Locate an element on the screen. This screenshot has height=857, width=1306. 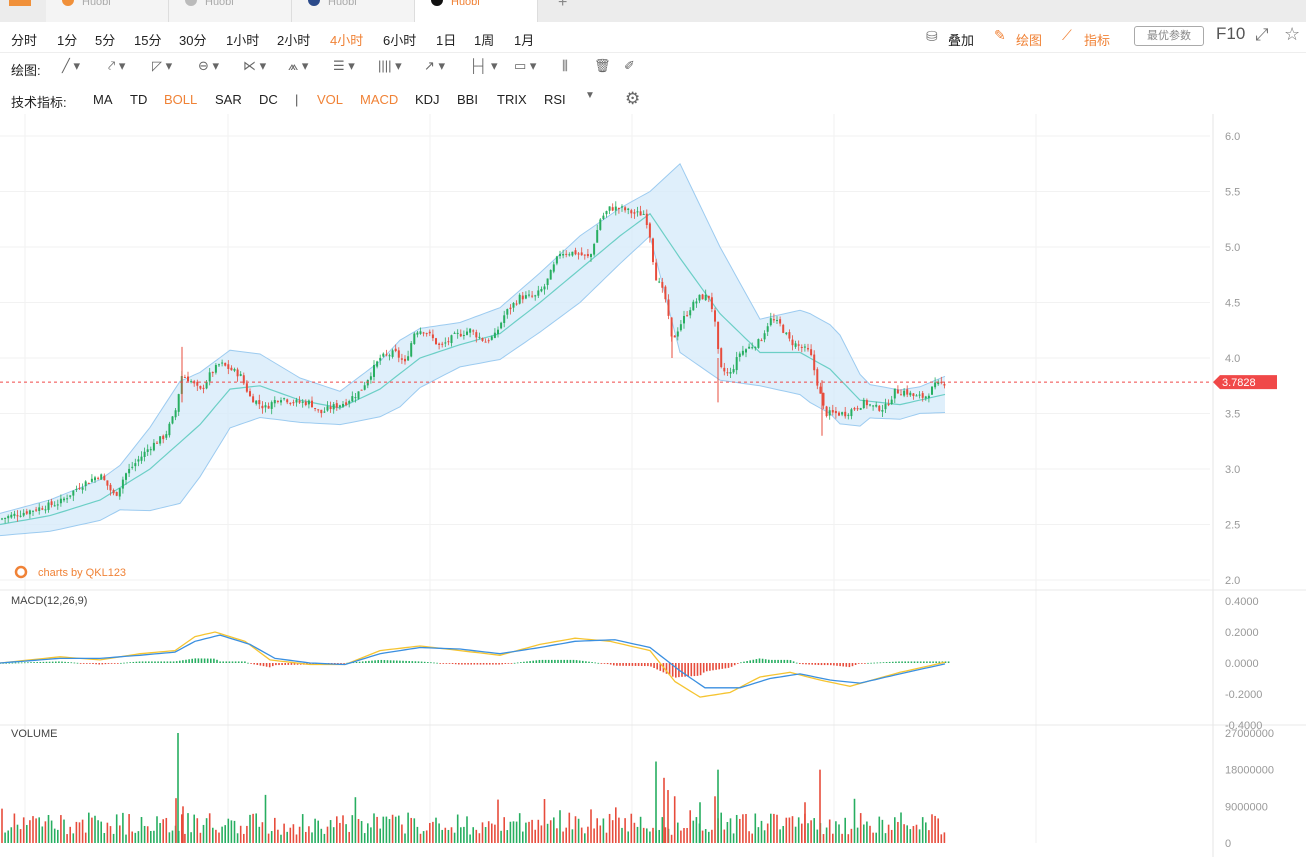
timeframe-4: 30分 is located at coordinates (193, 40).